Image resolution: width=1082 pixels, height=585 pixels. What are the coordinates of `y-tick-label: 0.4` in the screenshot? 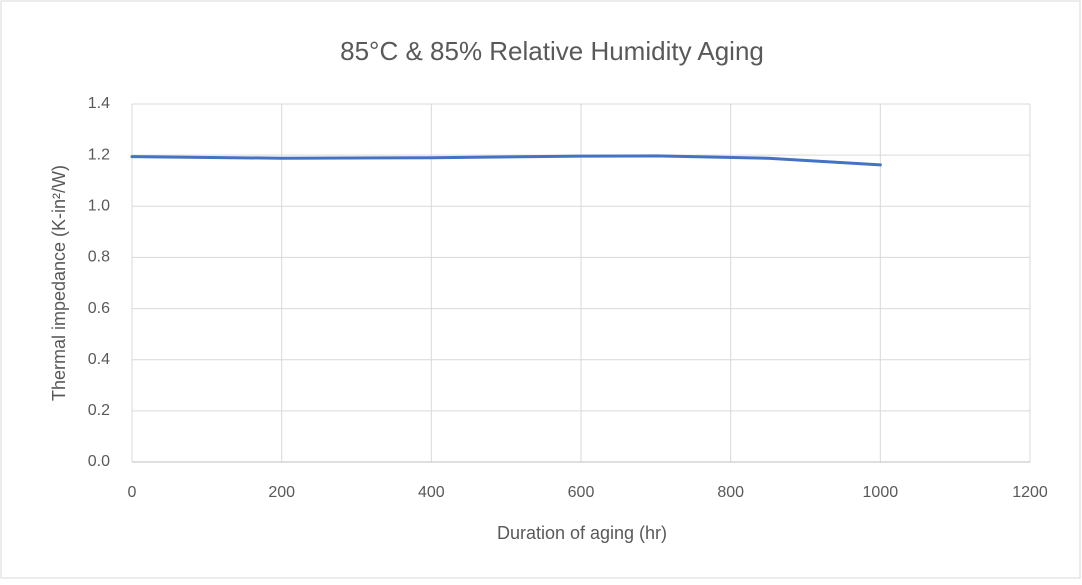 It's located at (99, 359).